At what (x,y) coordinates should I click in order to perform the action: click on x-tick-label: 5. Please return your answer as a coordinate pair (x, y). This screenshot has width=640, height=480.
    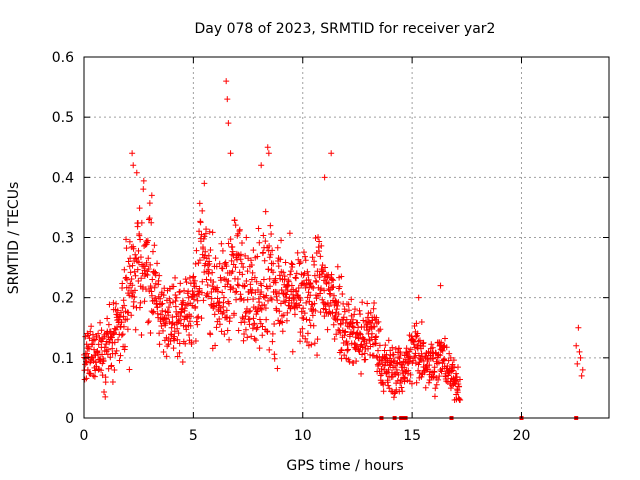
    Looking at the image, I should click on (193, 436).